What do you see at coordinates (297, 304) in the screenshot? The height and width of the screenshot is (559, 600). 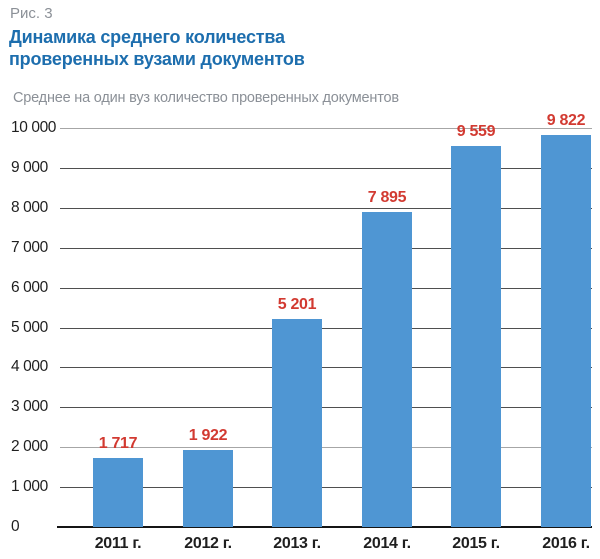 I see `value-label-2013: 5 201` at bounding box center [297, 304].